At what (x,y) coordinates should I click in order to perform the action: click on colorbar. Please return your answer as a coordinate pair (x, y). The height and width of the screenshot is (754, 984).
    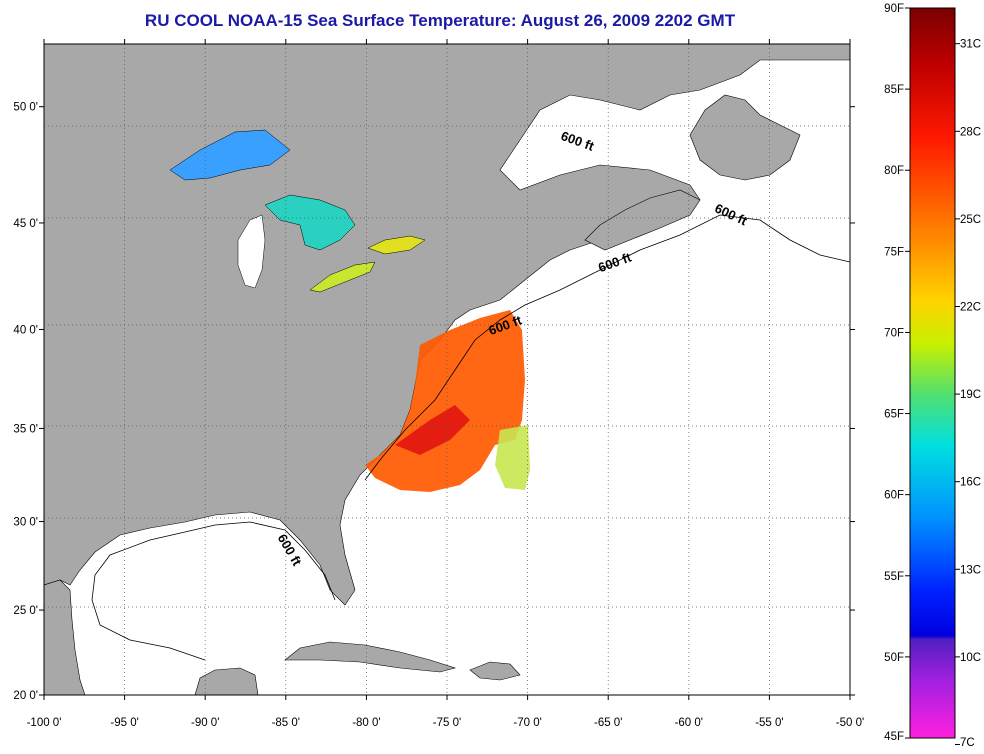
    Looking at the image, I should click on (932, 373).